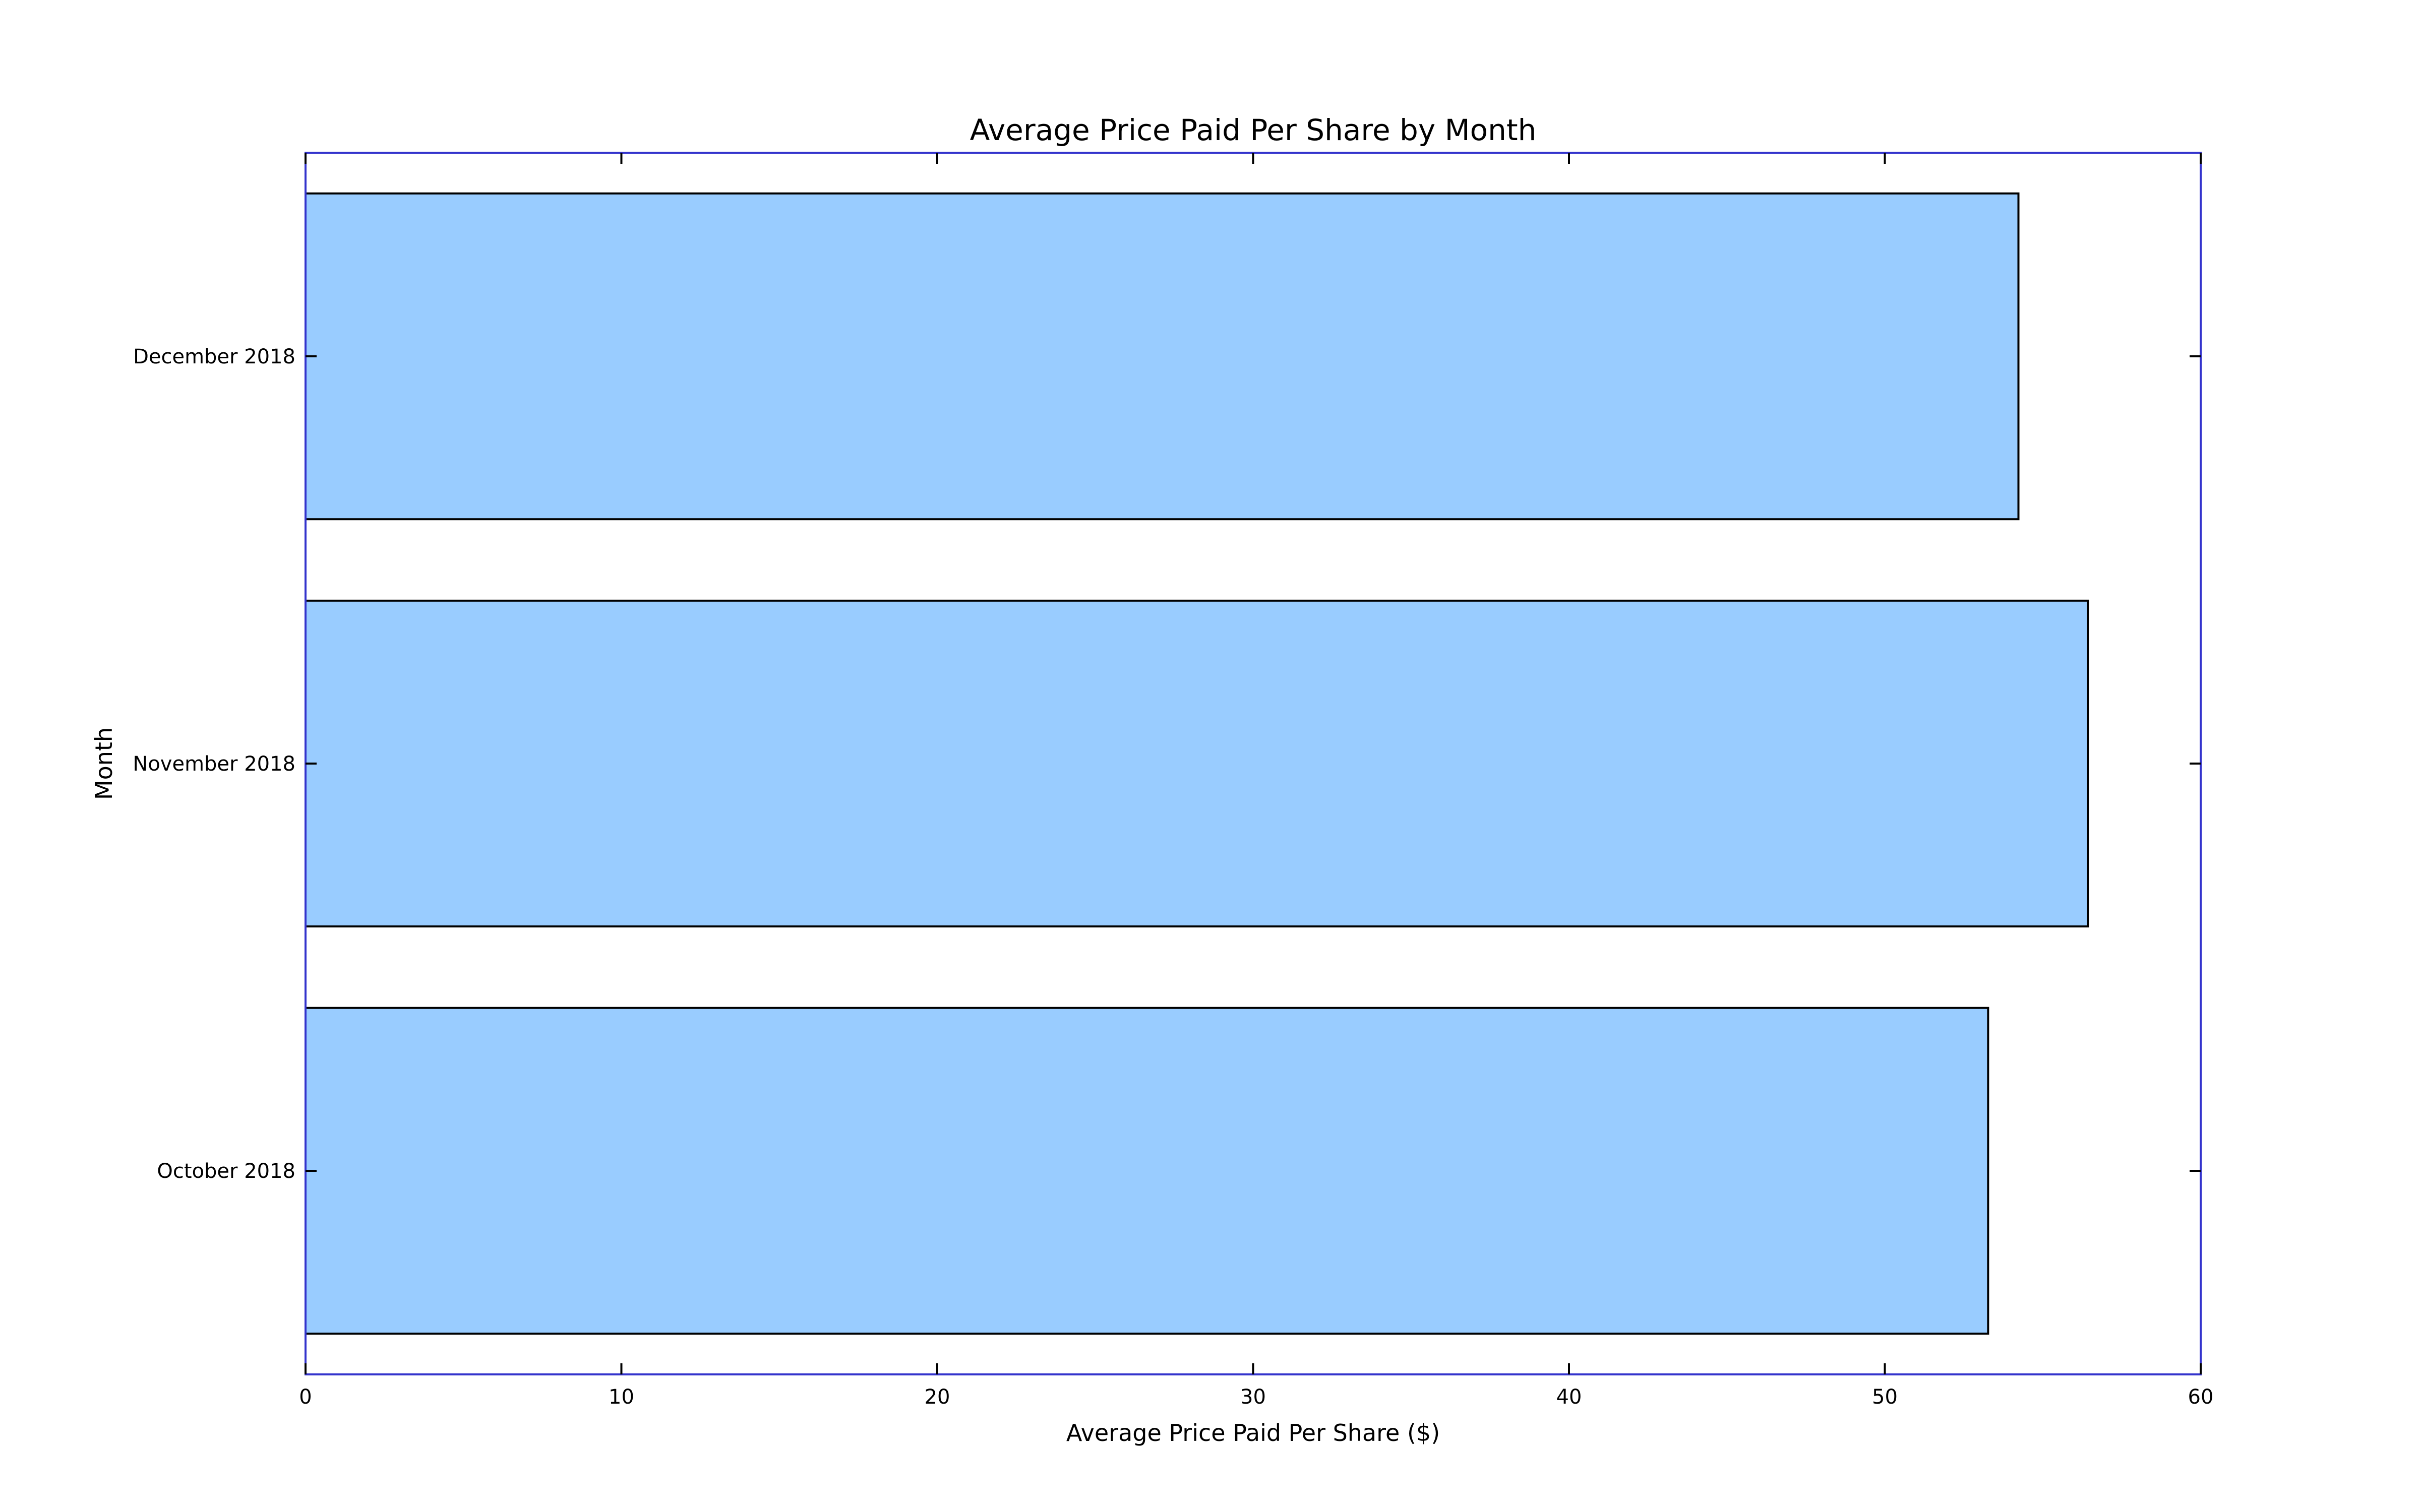 The image size is (2420, 1512). Describe the element at coordinates (103, 764) in the screenshot. I see `y-axis-label: Month` at that location.